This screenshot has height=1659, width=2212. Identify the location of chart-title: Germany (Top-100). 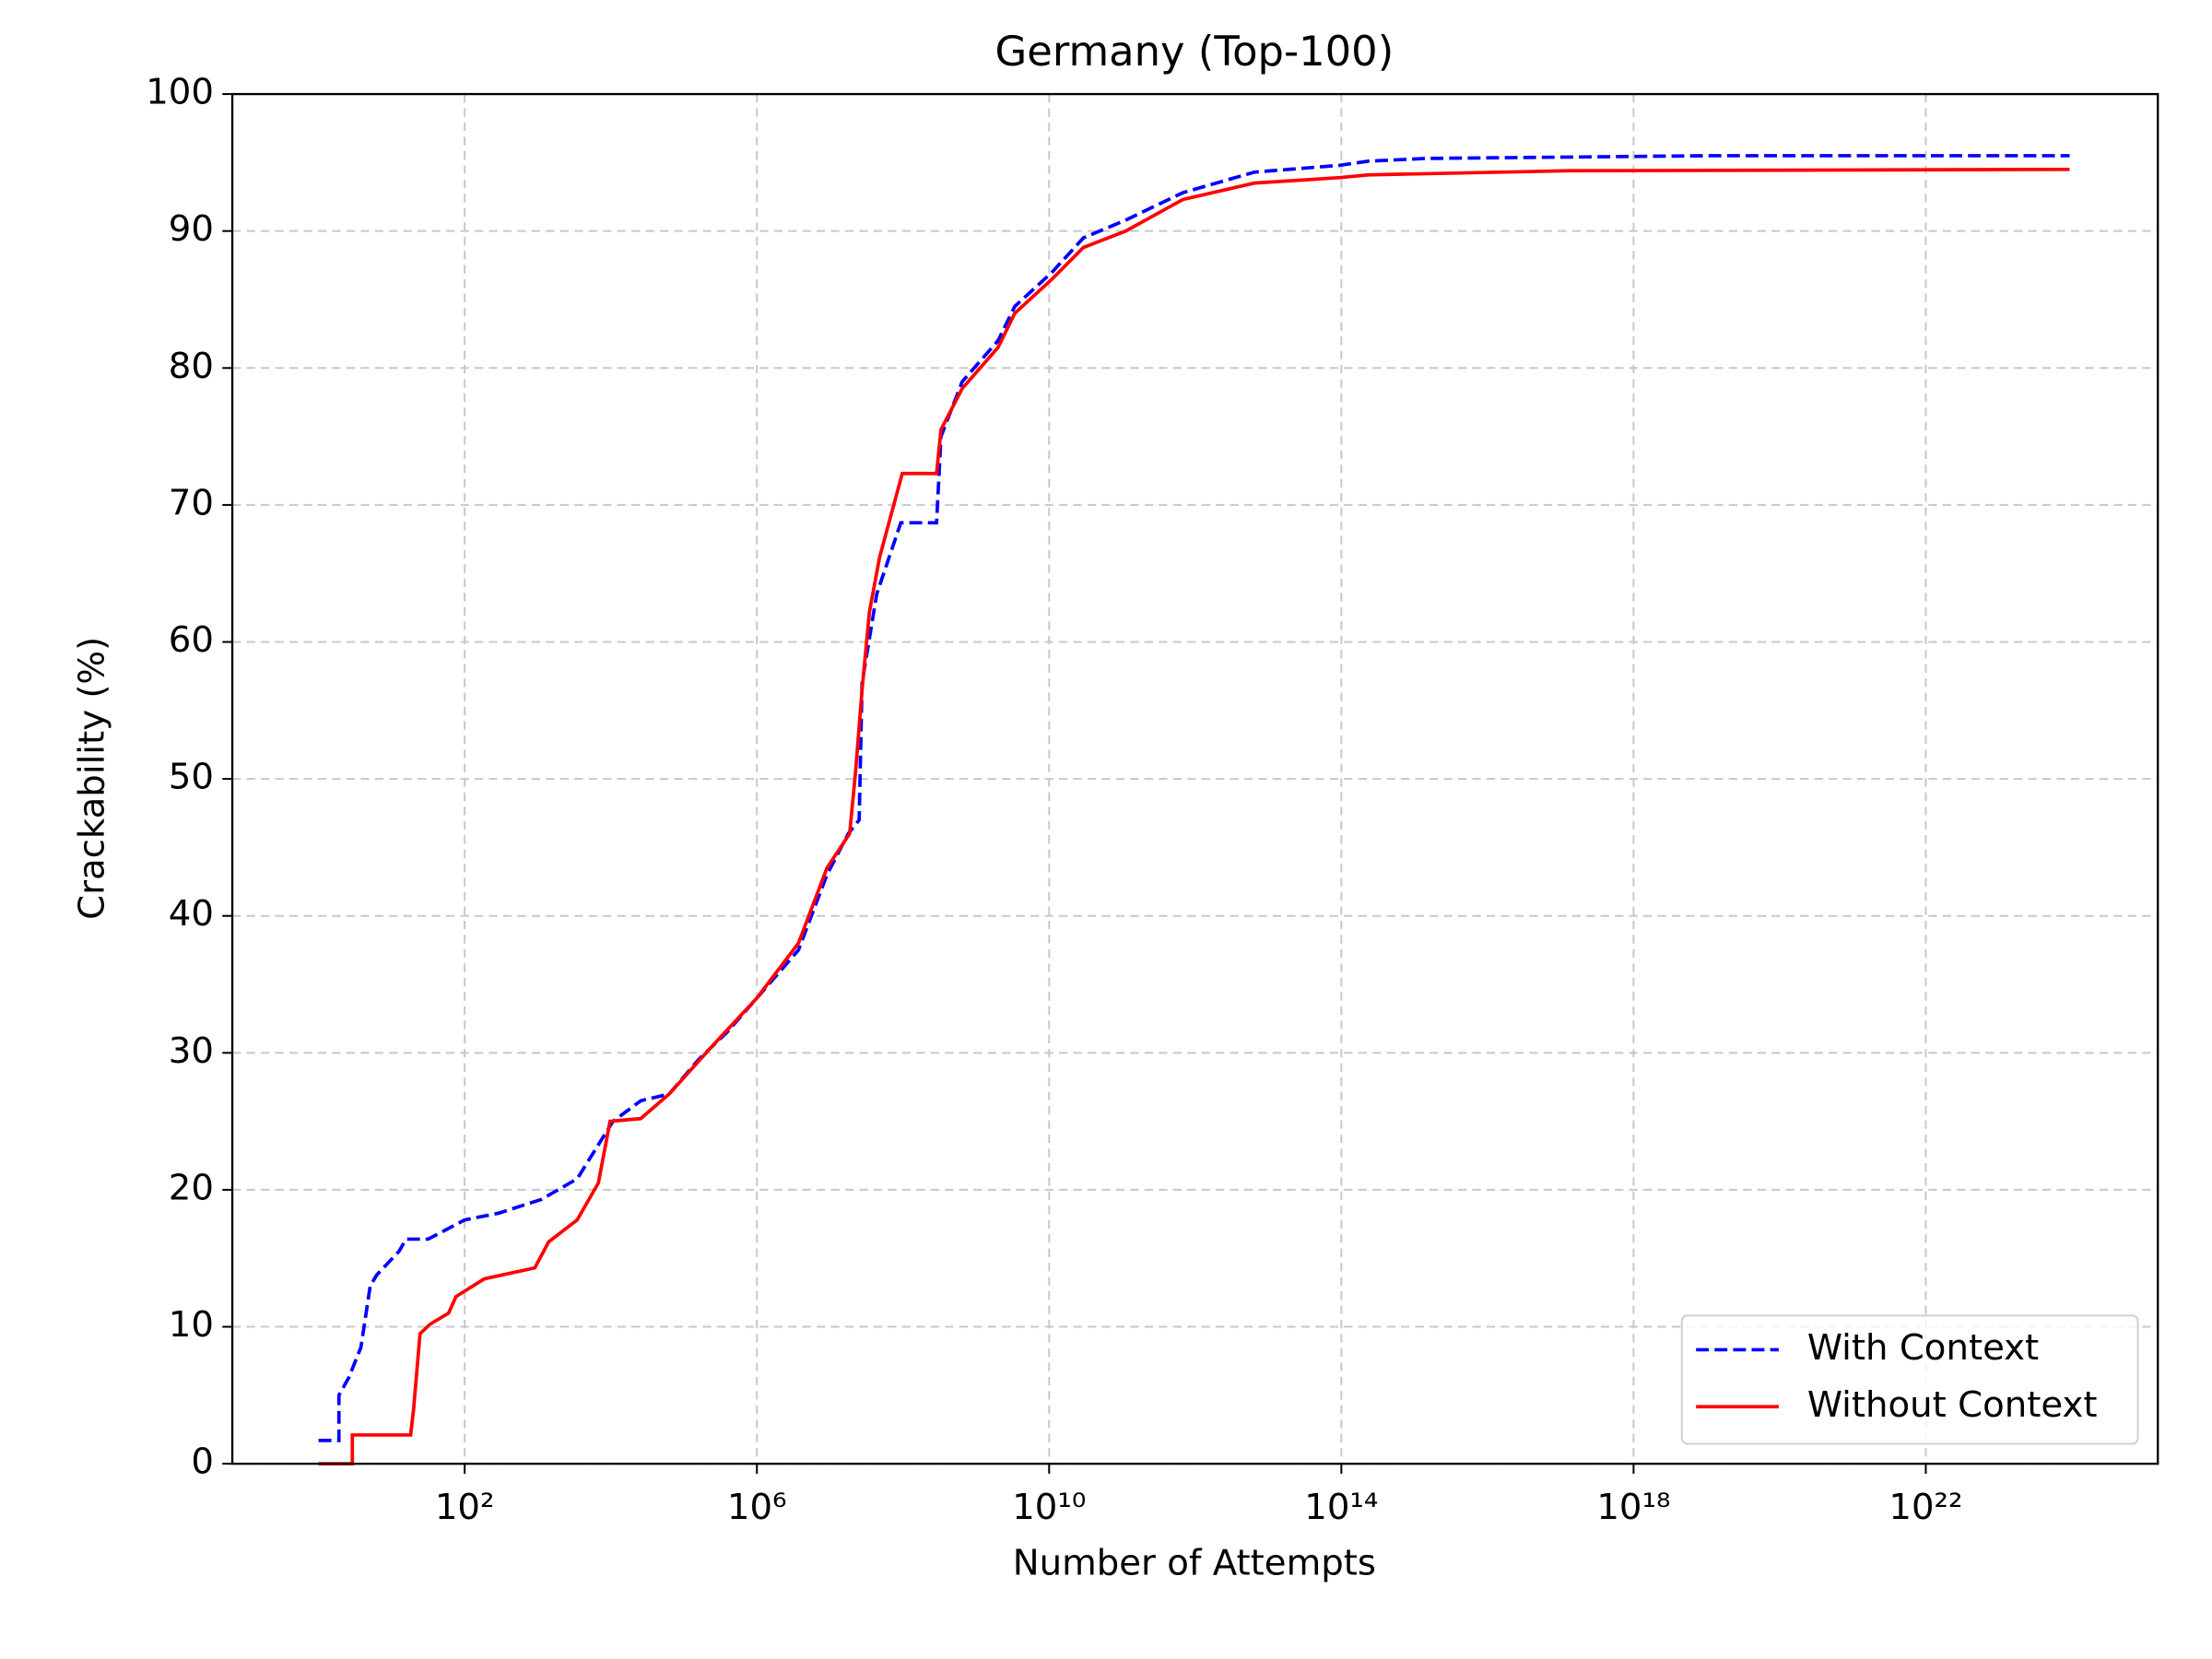
(1194, 51).